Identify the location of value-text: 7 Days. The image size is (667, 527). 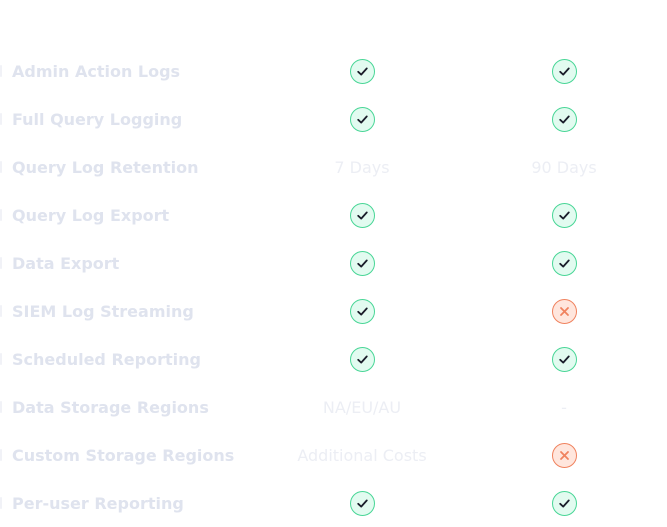
(362, 167).